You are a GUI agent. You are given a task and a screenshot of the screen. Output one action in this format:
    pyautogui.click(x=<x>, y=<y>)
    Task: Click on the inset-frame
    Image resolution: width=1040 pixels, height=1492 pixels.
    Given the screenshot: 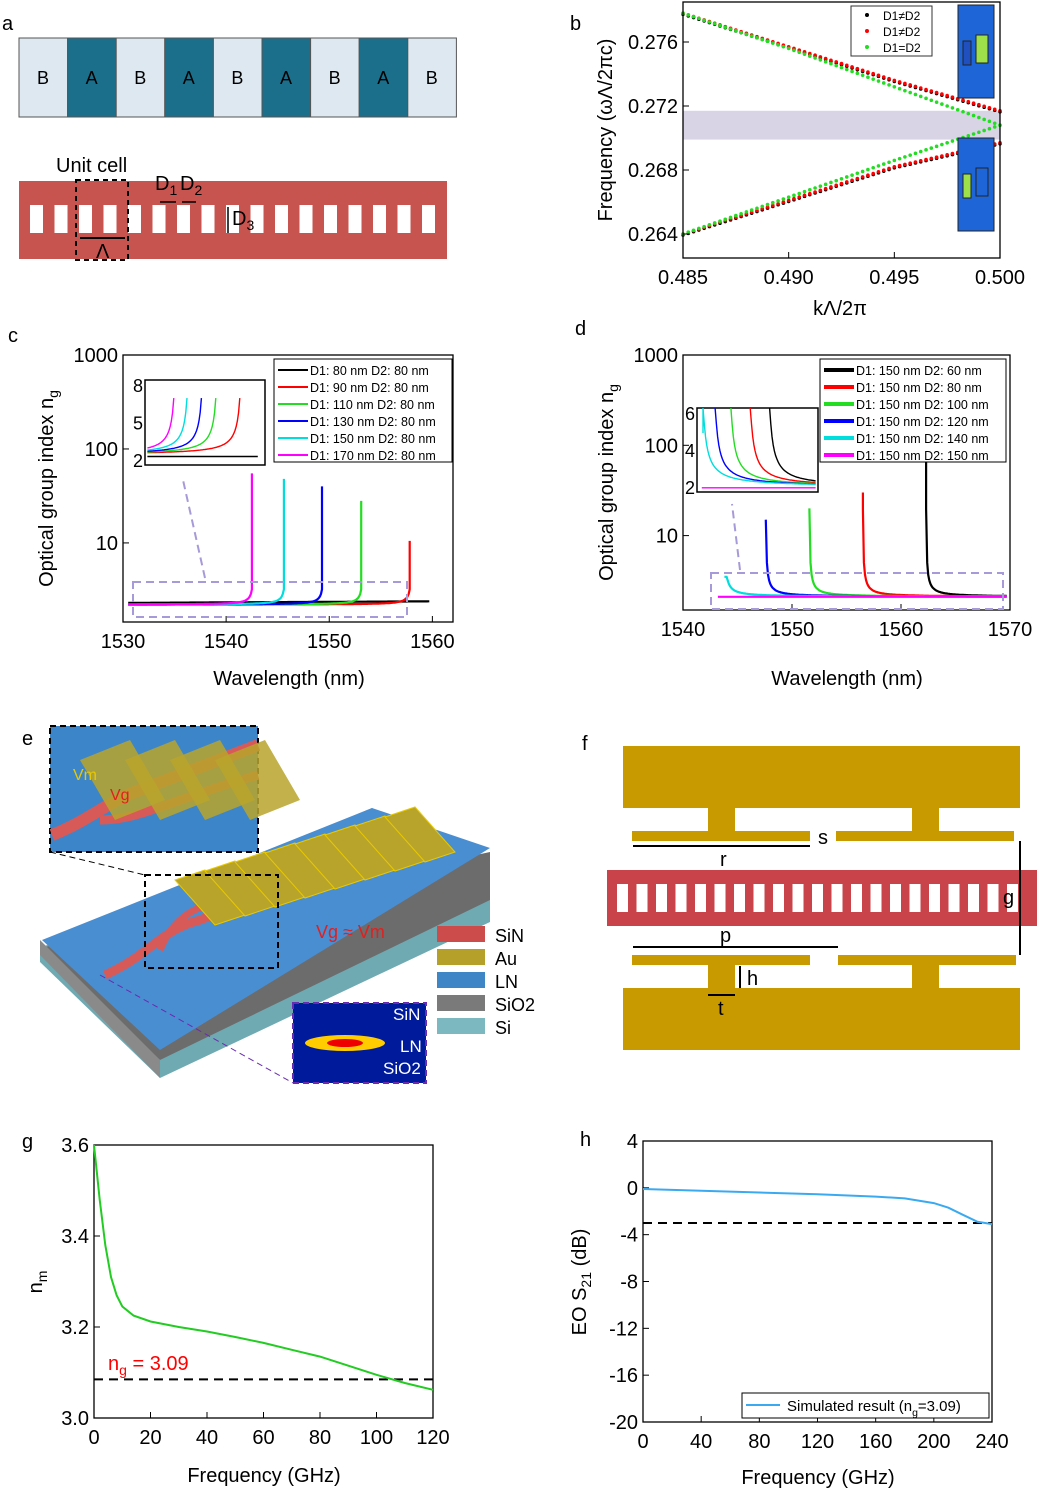 What is the action you would take?
    pyautogui.click(x=757, y=450)
    